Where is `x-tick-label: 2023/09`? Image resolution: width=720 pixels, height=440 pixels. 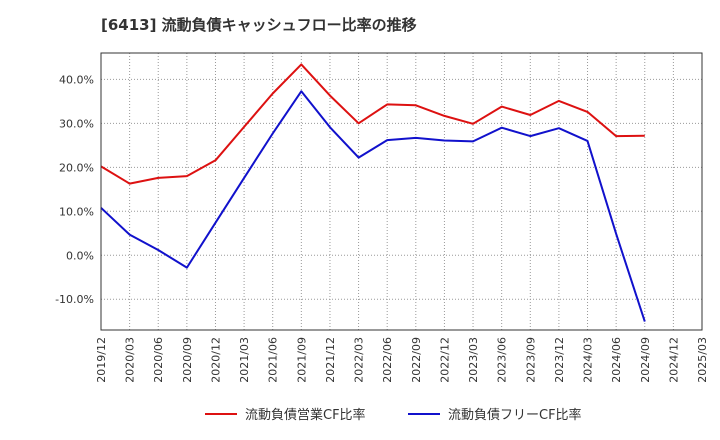
x-tick-label: 2023/09 is located at coordinates (530, 360).